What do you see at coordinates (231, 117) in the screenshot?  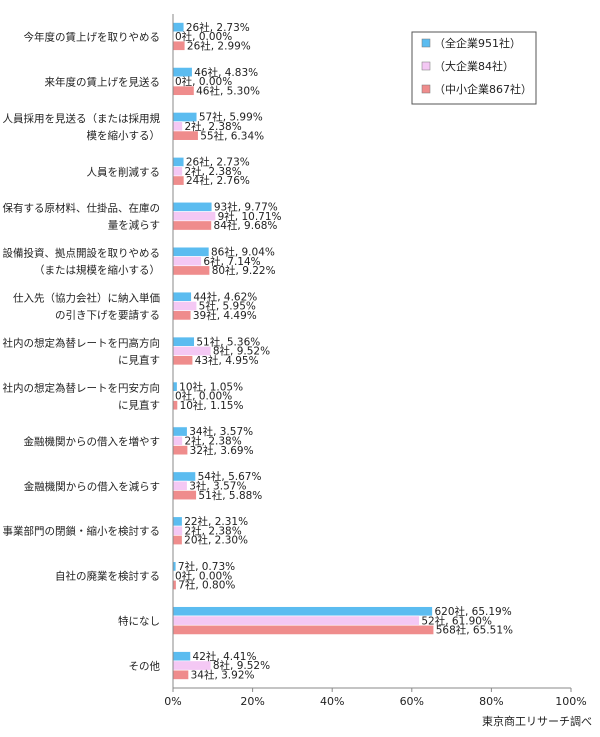 I see `data-label: 57社, 5.99%` at bounding box center [231, 117].